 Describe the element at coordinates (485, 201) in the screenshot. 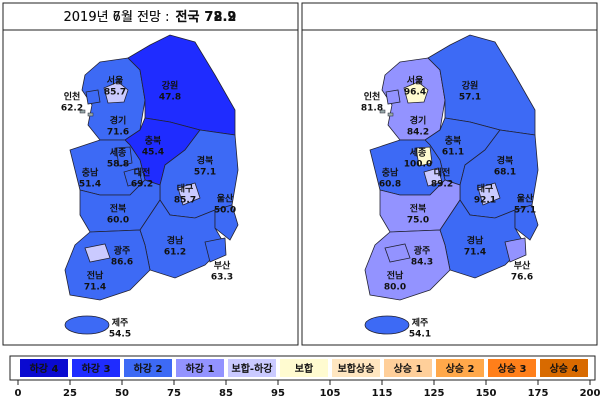

I see `region-value: 92.1` at that location.